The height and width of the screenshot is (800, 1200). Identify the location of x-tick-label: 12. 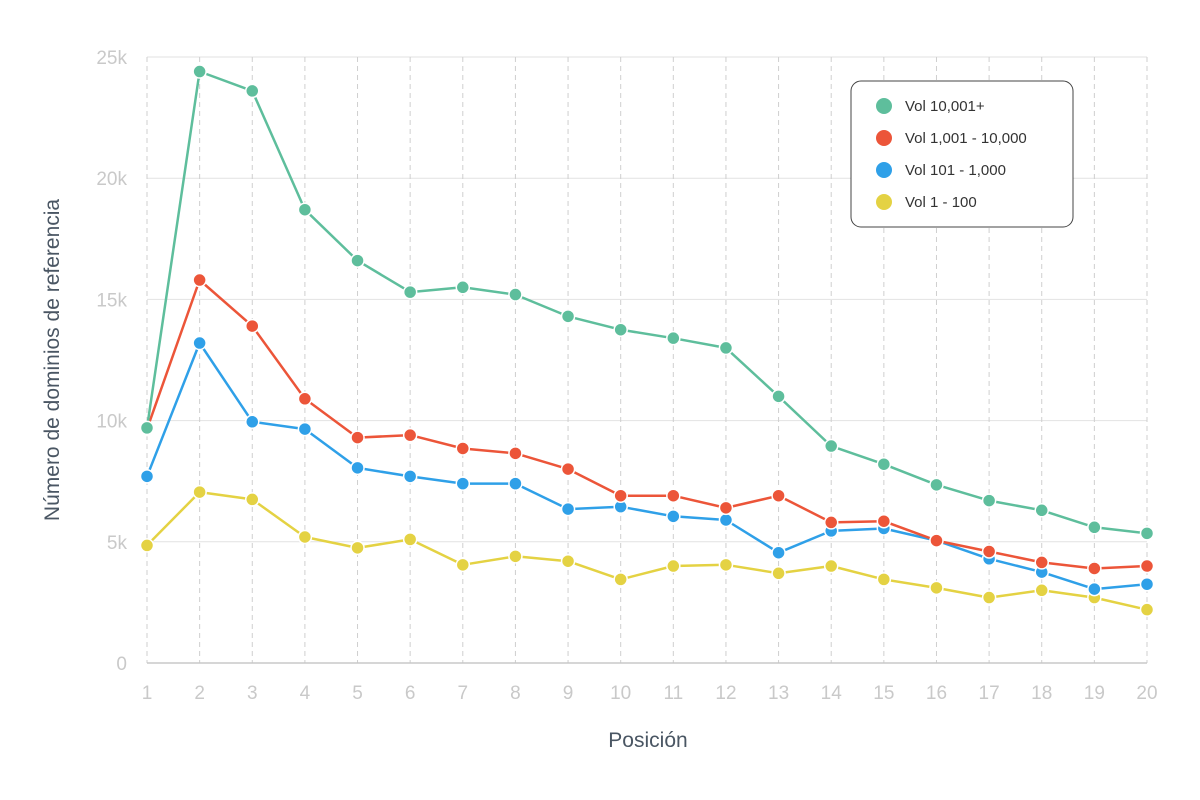
(725, 693).